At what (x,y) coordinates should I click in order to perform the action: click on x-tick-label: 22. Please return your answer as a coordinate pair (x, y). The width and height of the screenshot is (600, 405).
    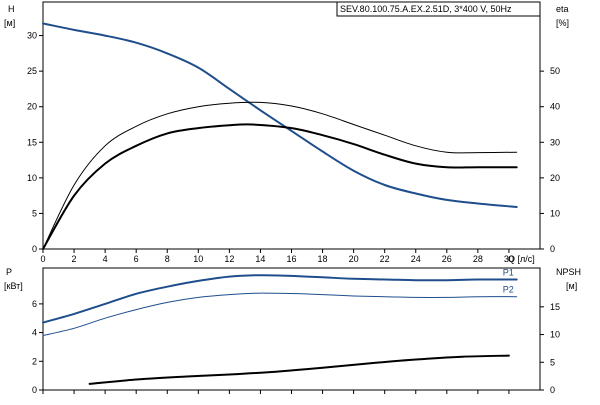
    Looking at the image, I should click on (385, 259).